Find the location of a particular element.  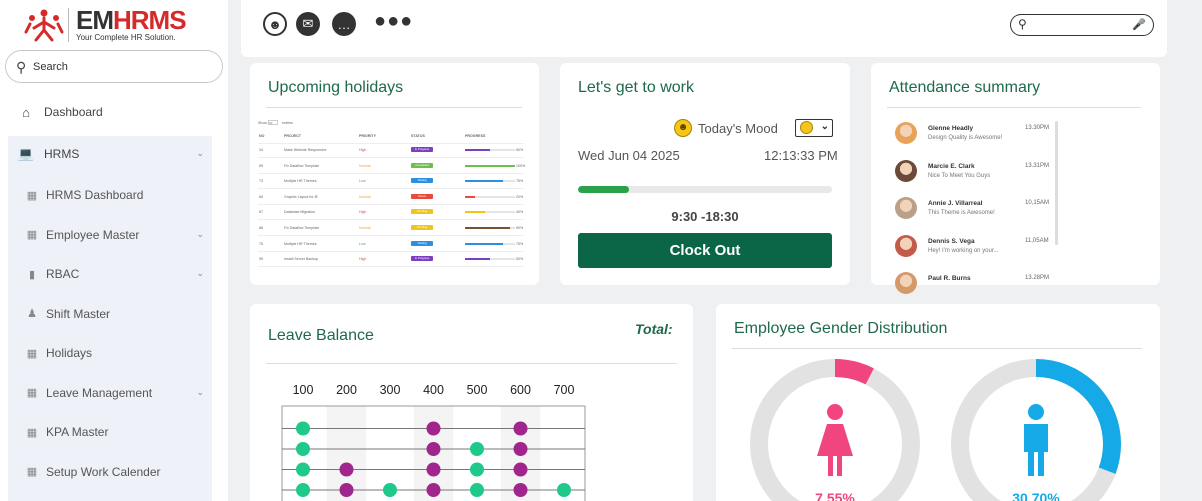

sidebar-subitem-label: KPA Master is located at coordinates (77, 432).